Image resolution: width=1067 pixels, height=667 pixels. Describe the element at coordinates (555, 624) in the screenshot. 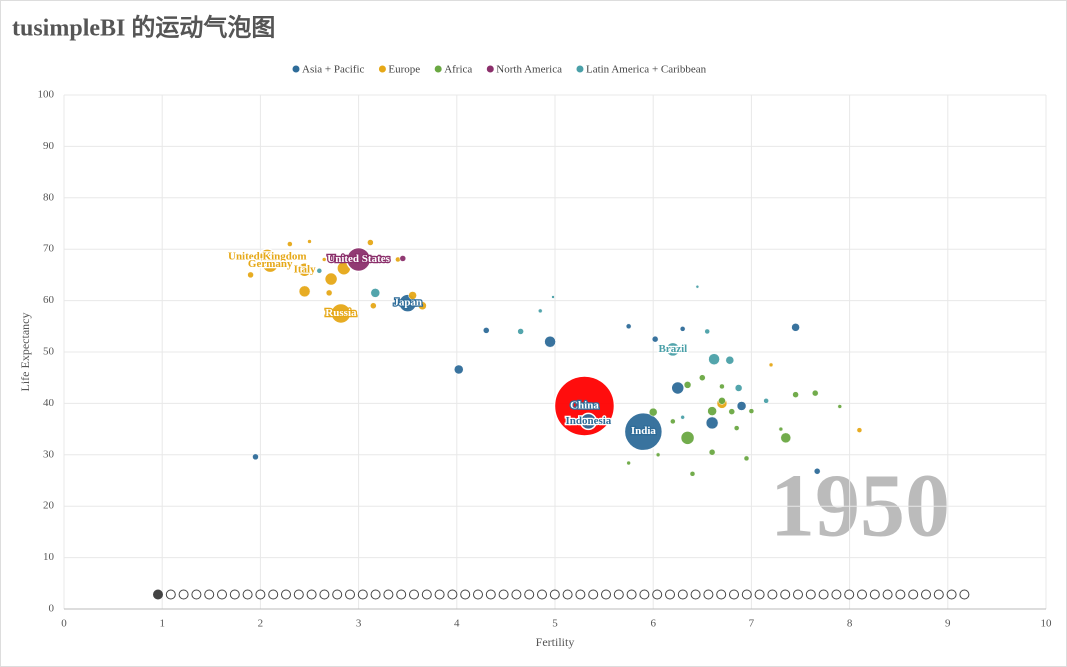

I see `x-tick-label: 5` at that location.